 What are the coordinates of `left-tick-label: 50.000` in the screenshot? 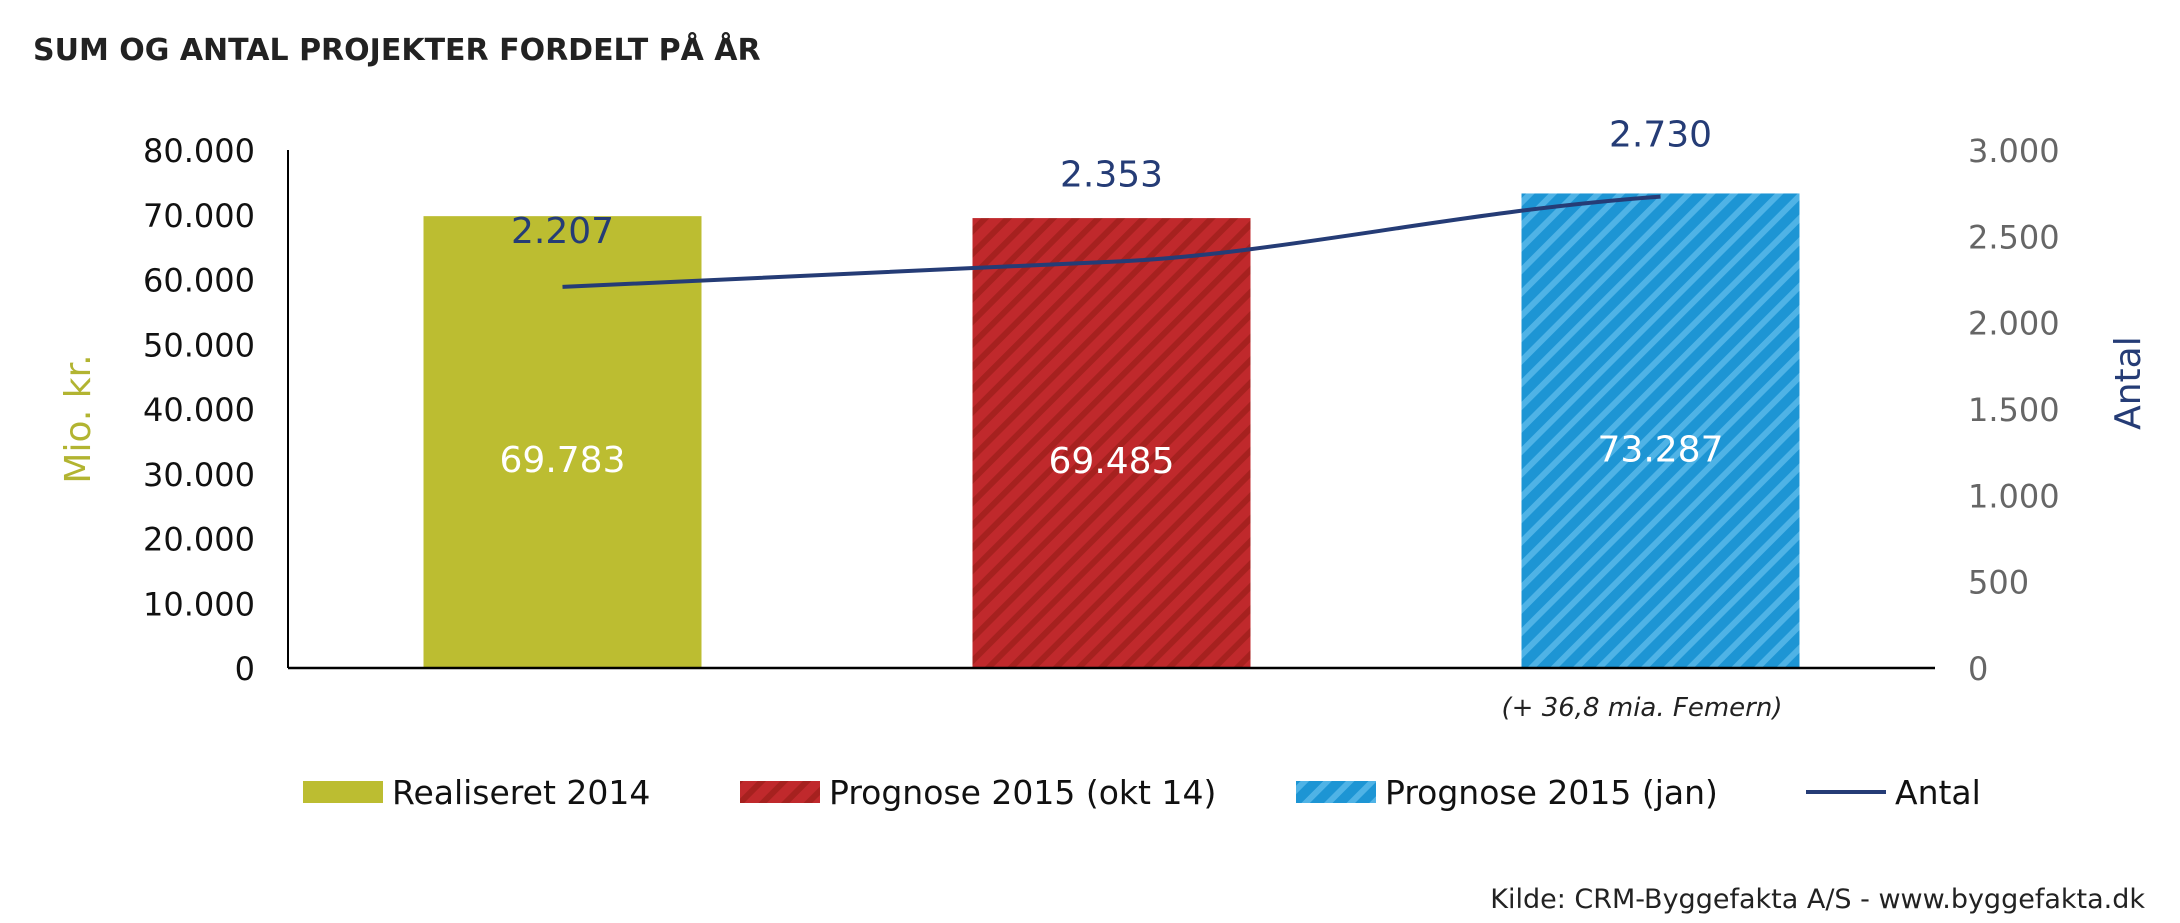 It's located at (199, 345).